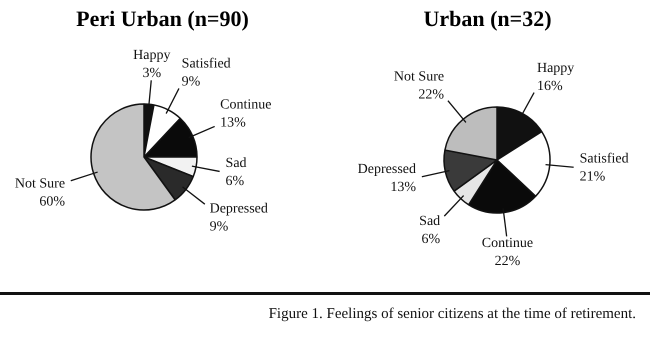 This screenshot has height=343, width=650. What do you see at coordinates (52, 202) in the screenshot?
I see `data-label: 60%` at bounding box center [52, 202].